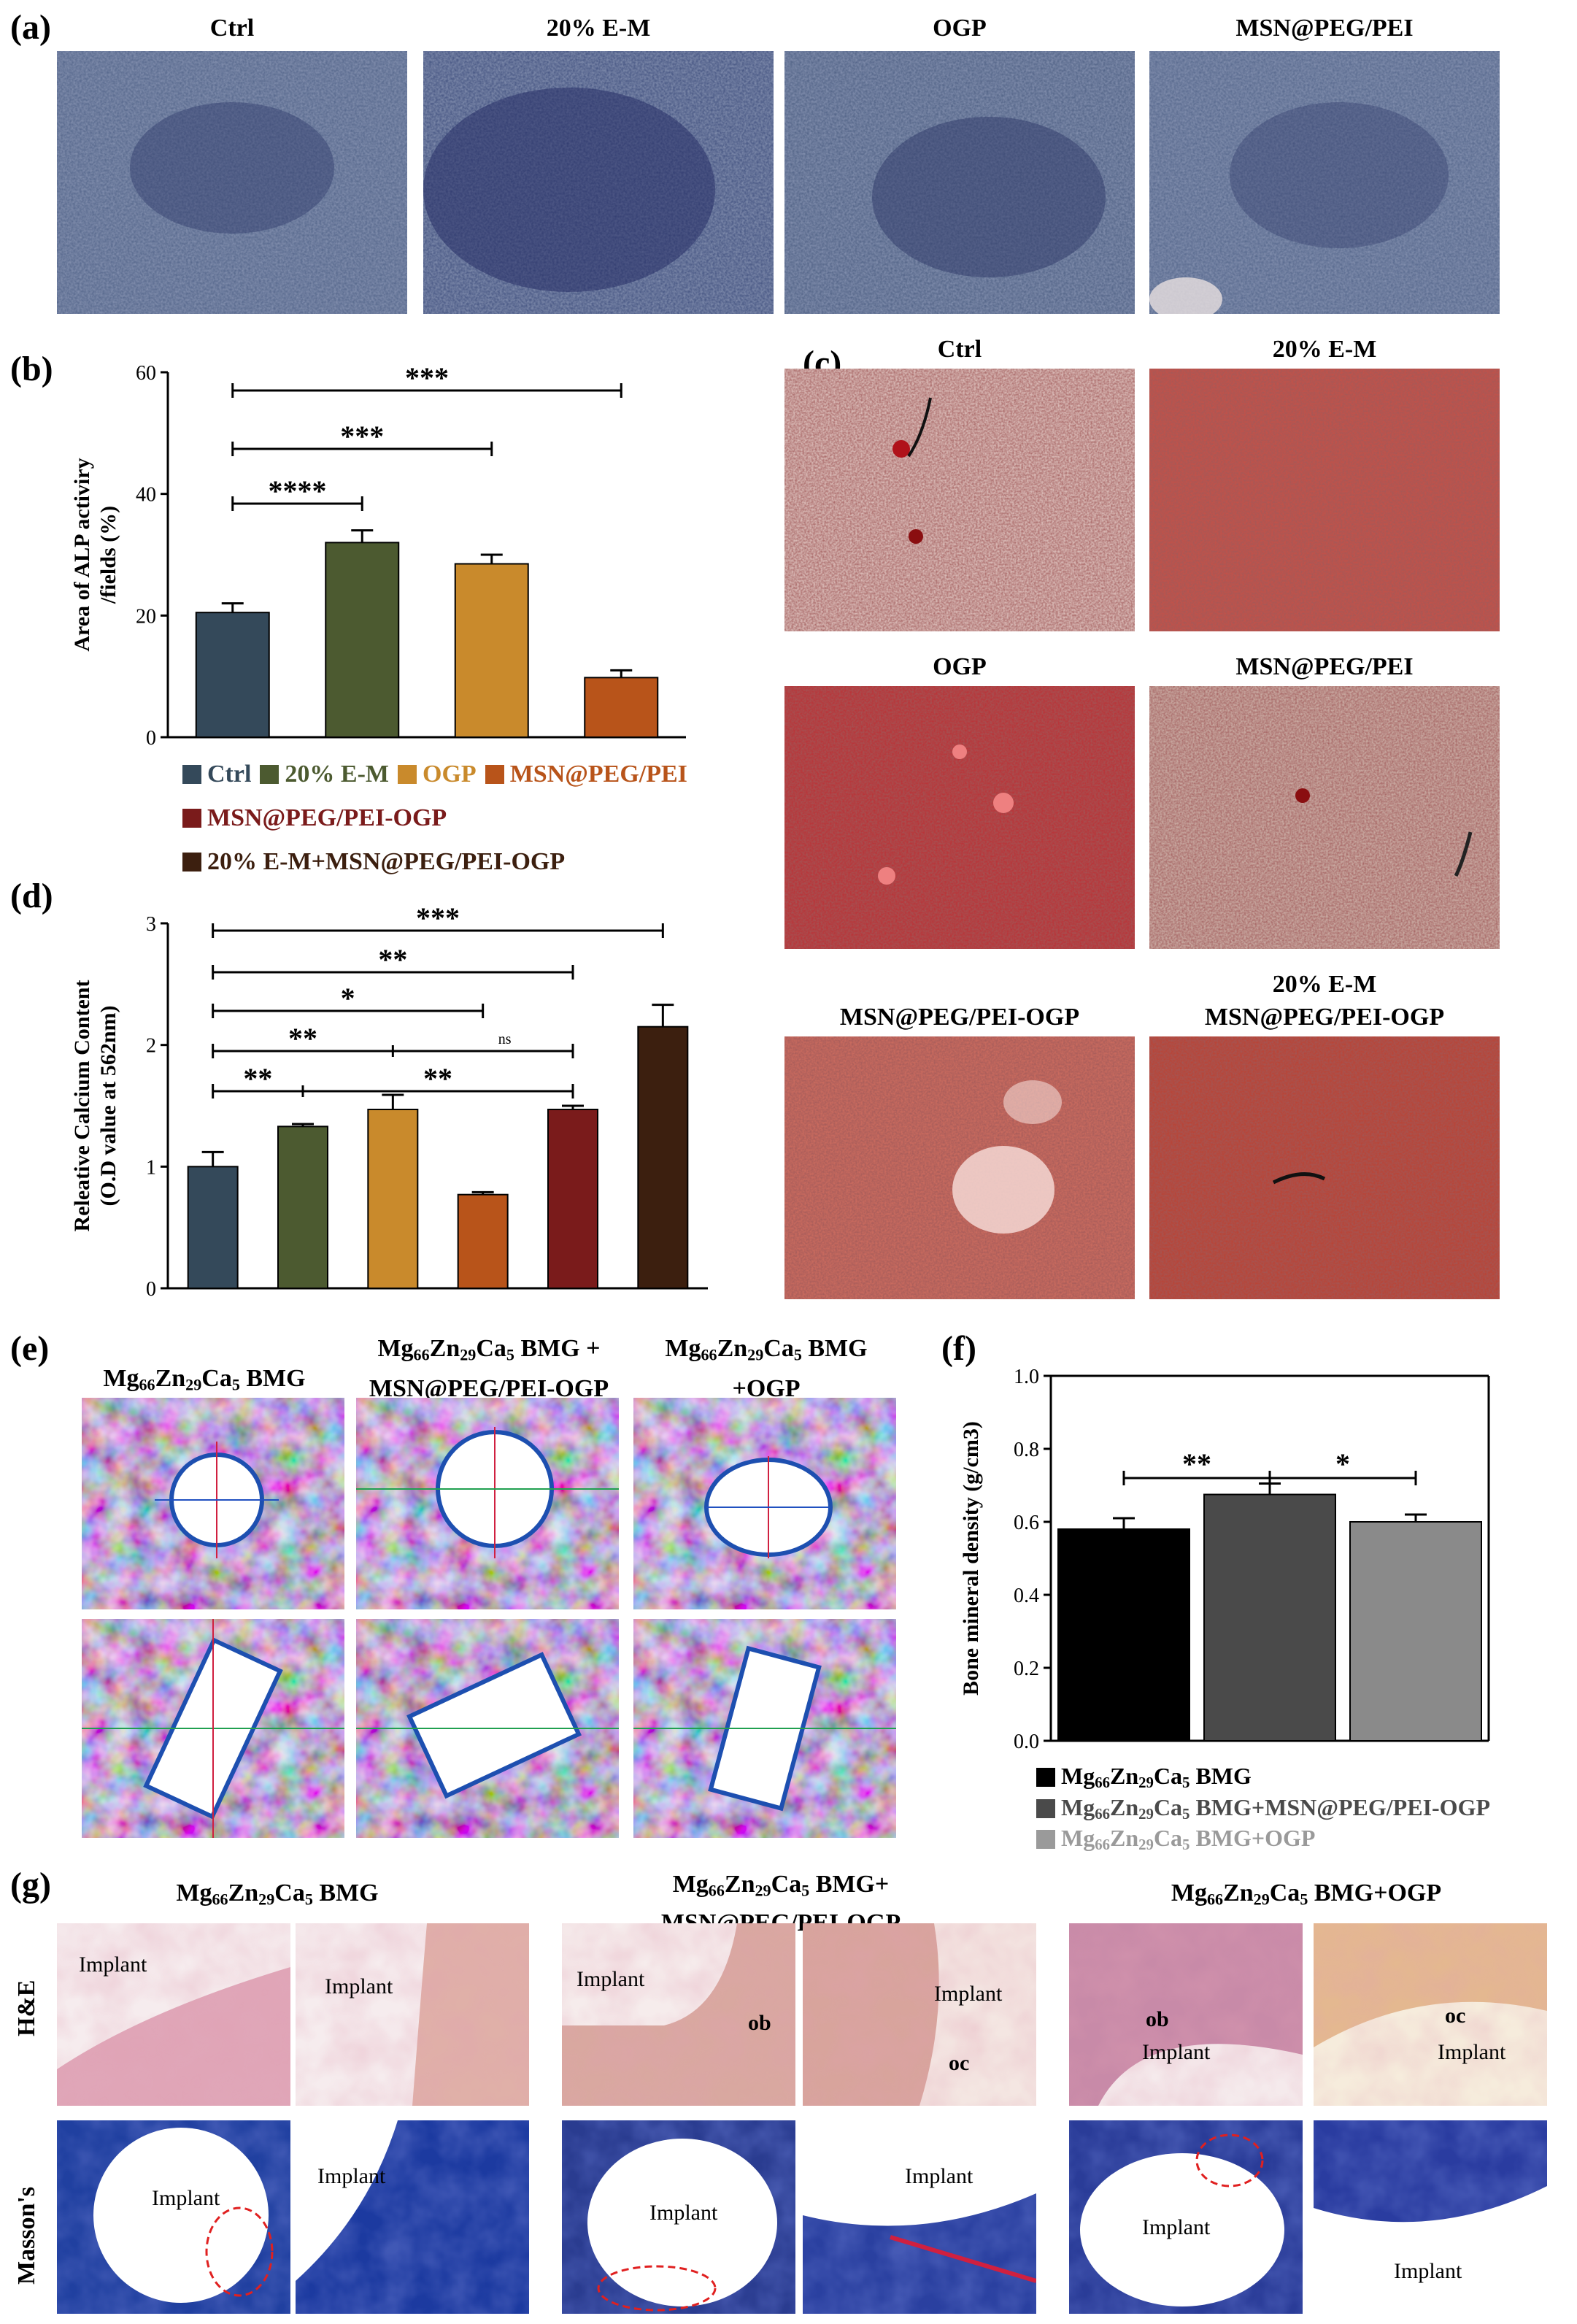  Describe the element at coordinates (31, 1885) in the screenshot. I see `panel-g-label: (g)` at that location.